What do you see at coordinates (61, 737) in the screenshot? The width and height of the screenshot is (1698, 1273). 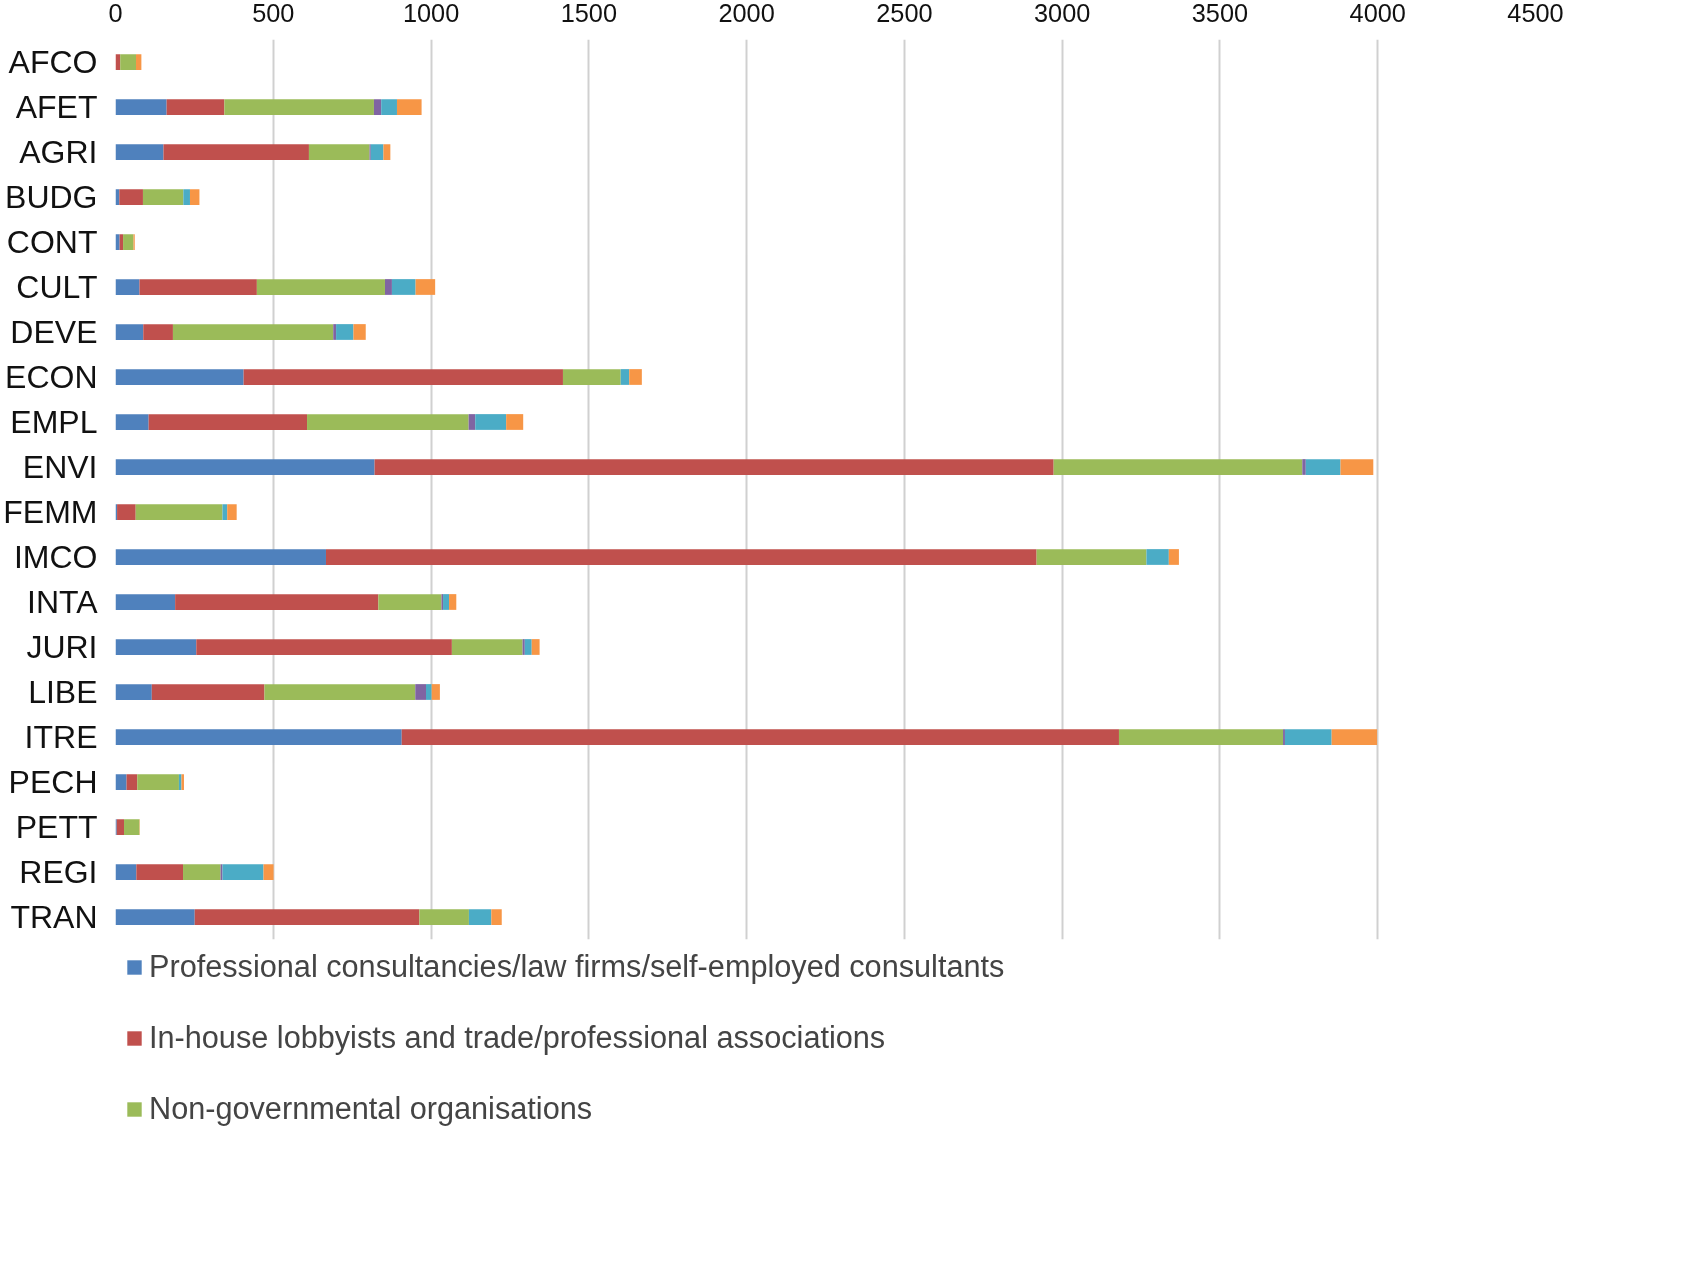 I see `y-tick-label: ITRE` at bounding box center [61, 737].